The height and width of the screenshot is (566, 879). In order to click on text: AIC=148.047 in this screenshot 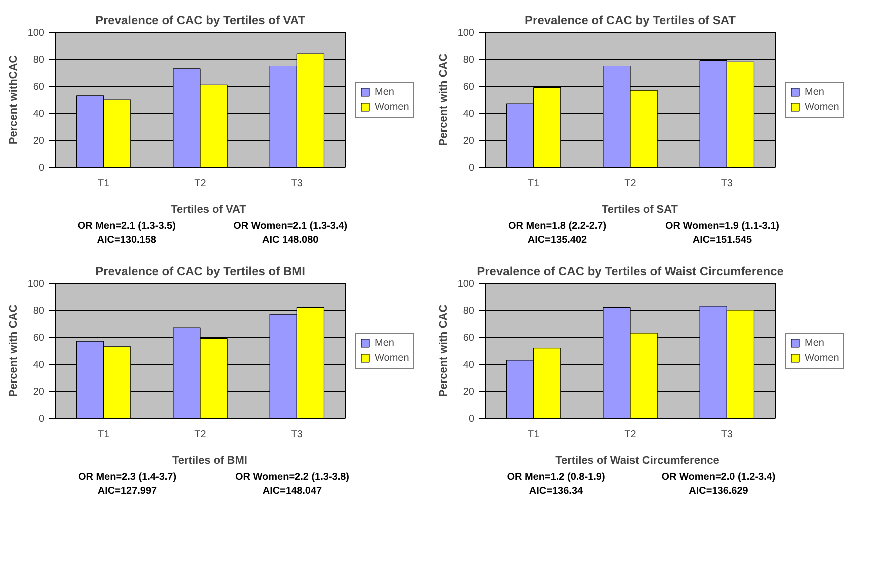, I will do `click(293, 492)`.